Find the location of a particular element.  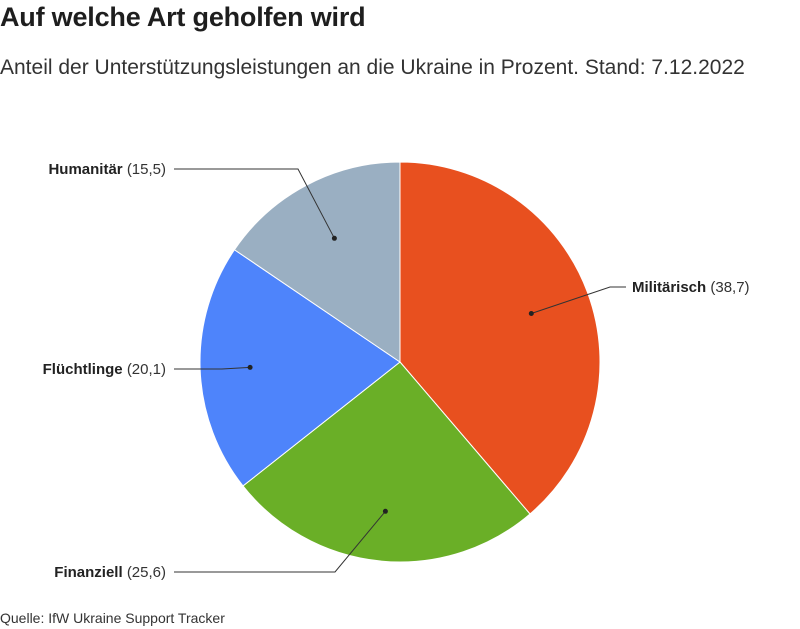

slice-label-value: (15,5) is located at coordinates (146, 169).